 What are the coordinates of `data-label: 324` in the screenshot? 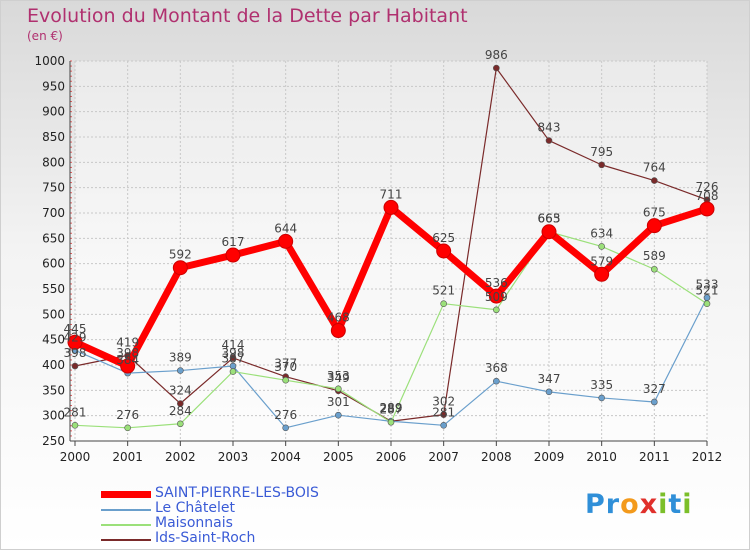 It's located at (180, 391).